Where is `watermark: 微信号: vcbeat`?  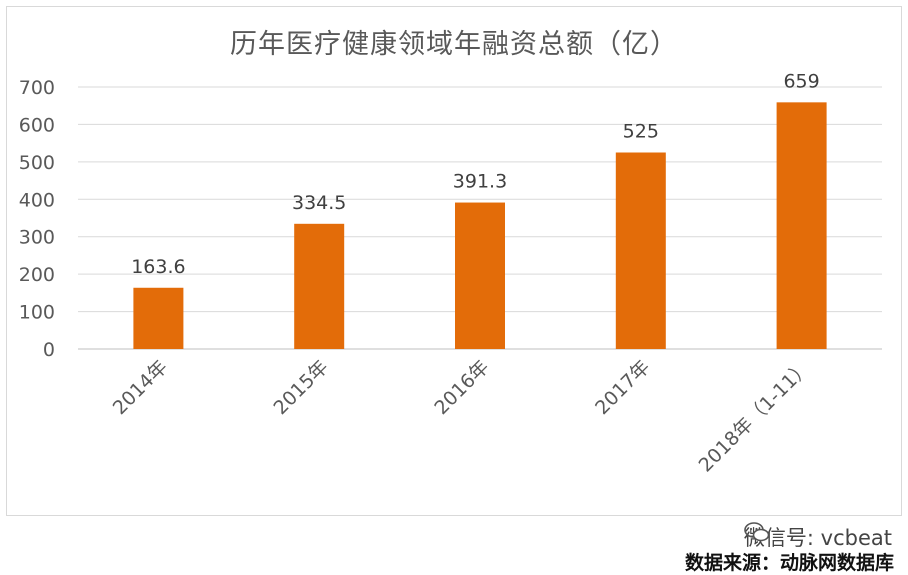
watermark: 微信号: vcbeat is located at coordinates (818, 537).